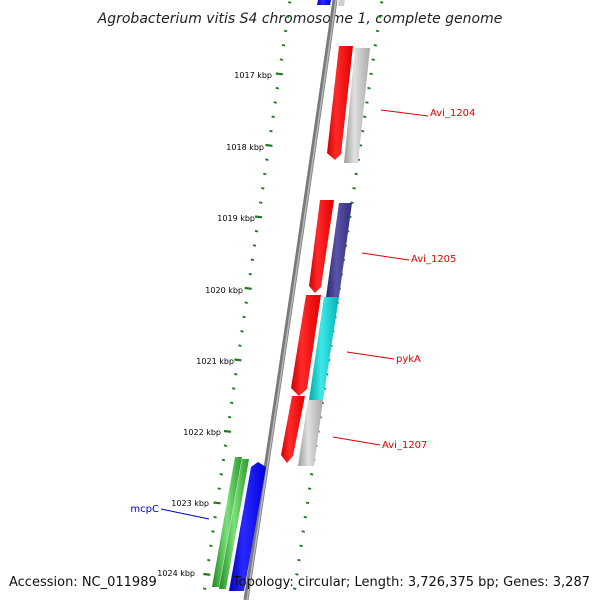  What do you see at coordinates (408, 359) in the screenshot?
I see `gene-label-pyka: pykA` at bounding box center [408, 359].